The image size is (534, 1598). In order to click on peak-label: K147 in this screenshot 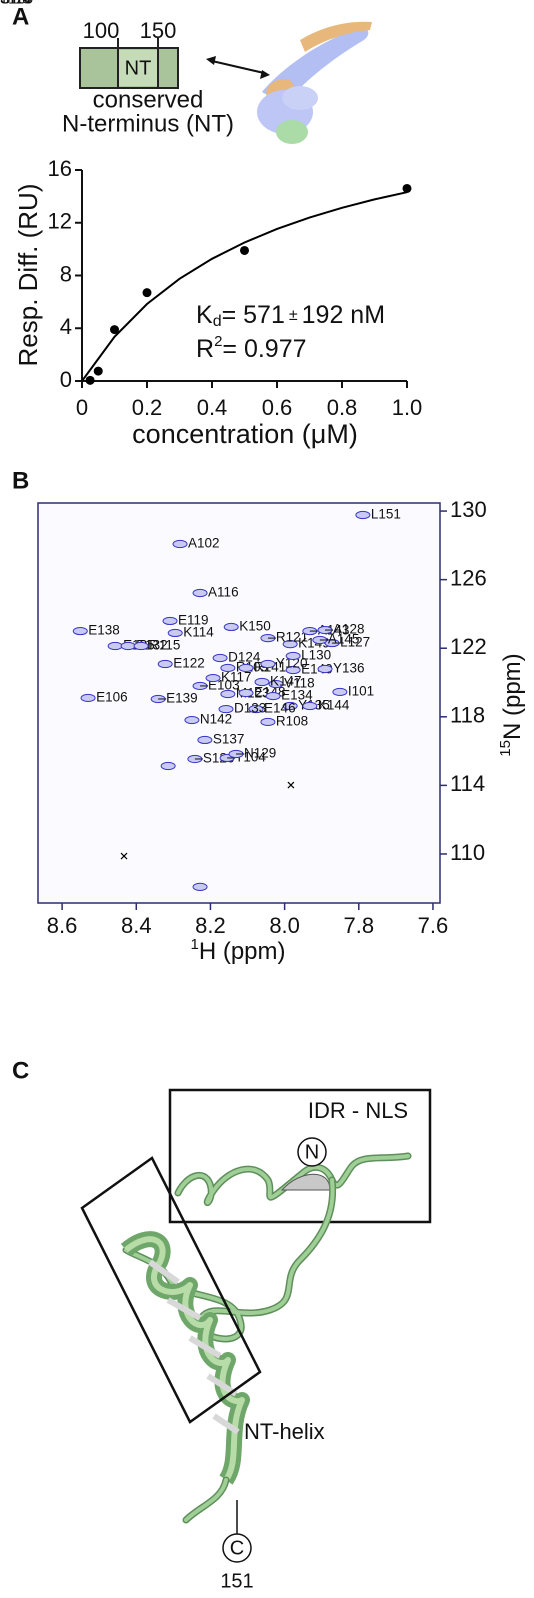, I will do `click(286, 681)`.